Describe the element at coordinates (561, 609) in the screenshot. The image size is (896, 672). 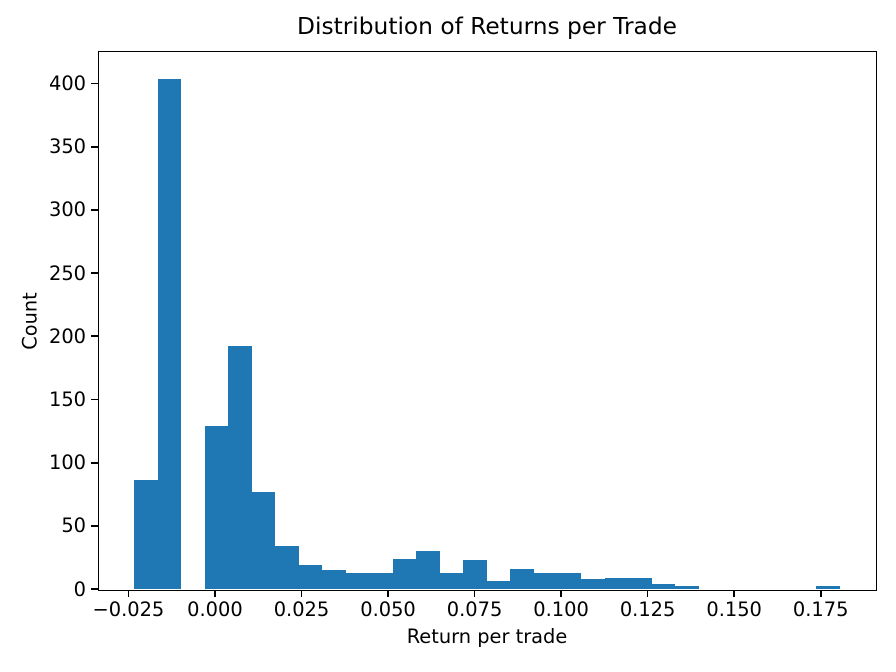
I see `x-tick-label: 0.100` at that location.